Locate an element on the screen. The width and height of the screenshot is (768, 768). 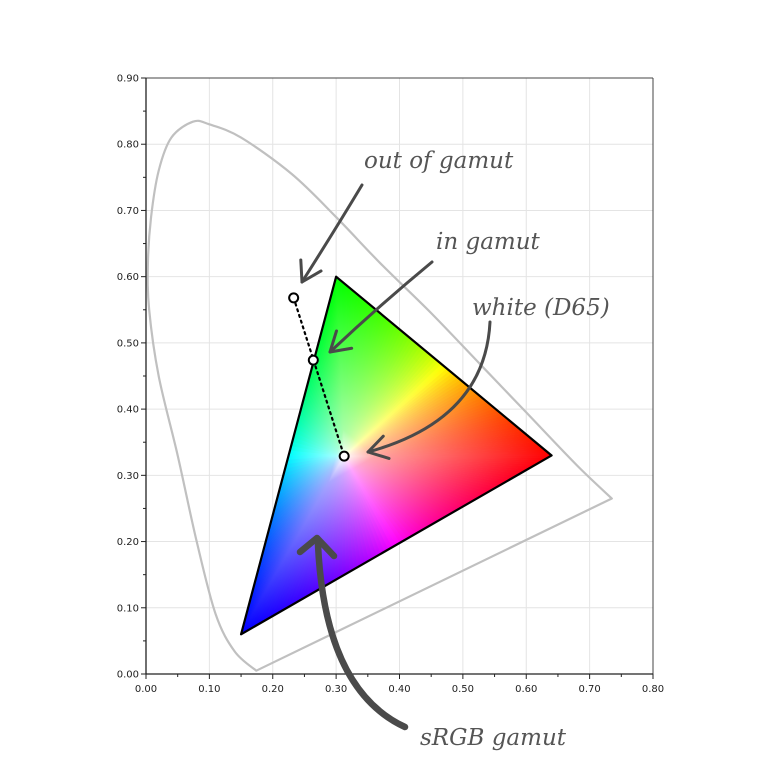
y-tick-label: 0.40 is located at coordinates (128, 410).